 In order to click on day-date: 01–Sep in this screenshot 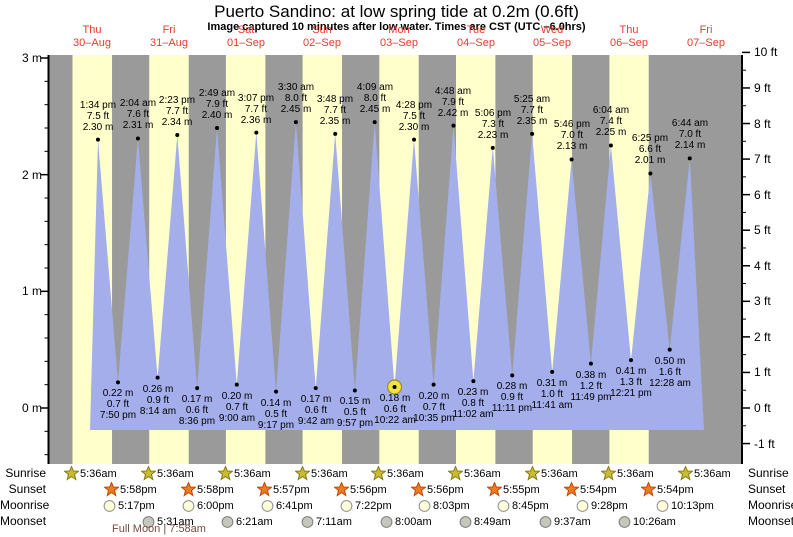, I will do `click(246, 43)`.